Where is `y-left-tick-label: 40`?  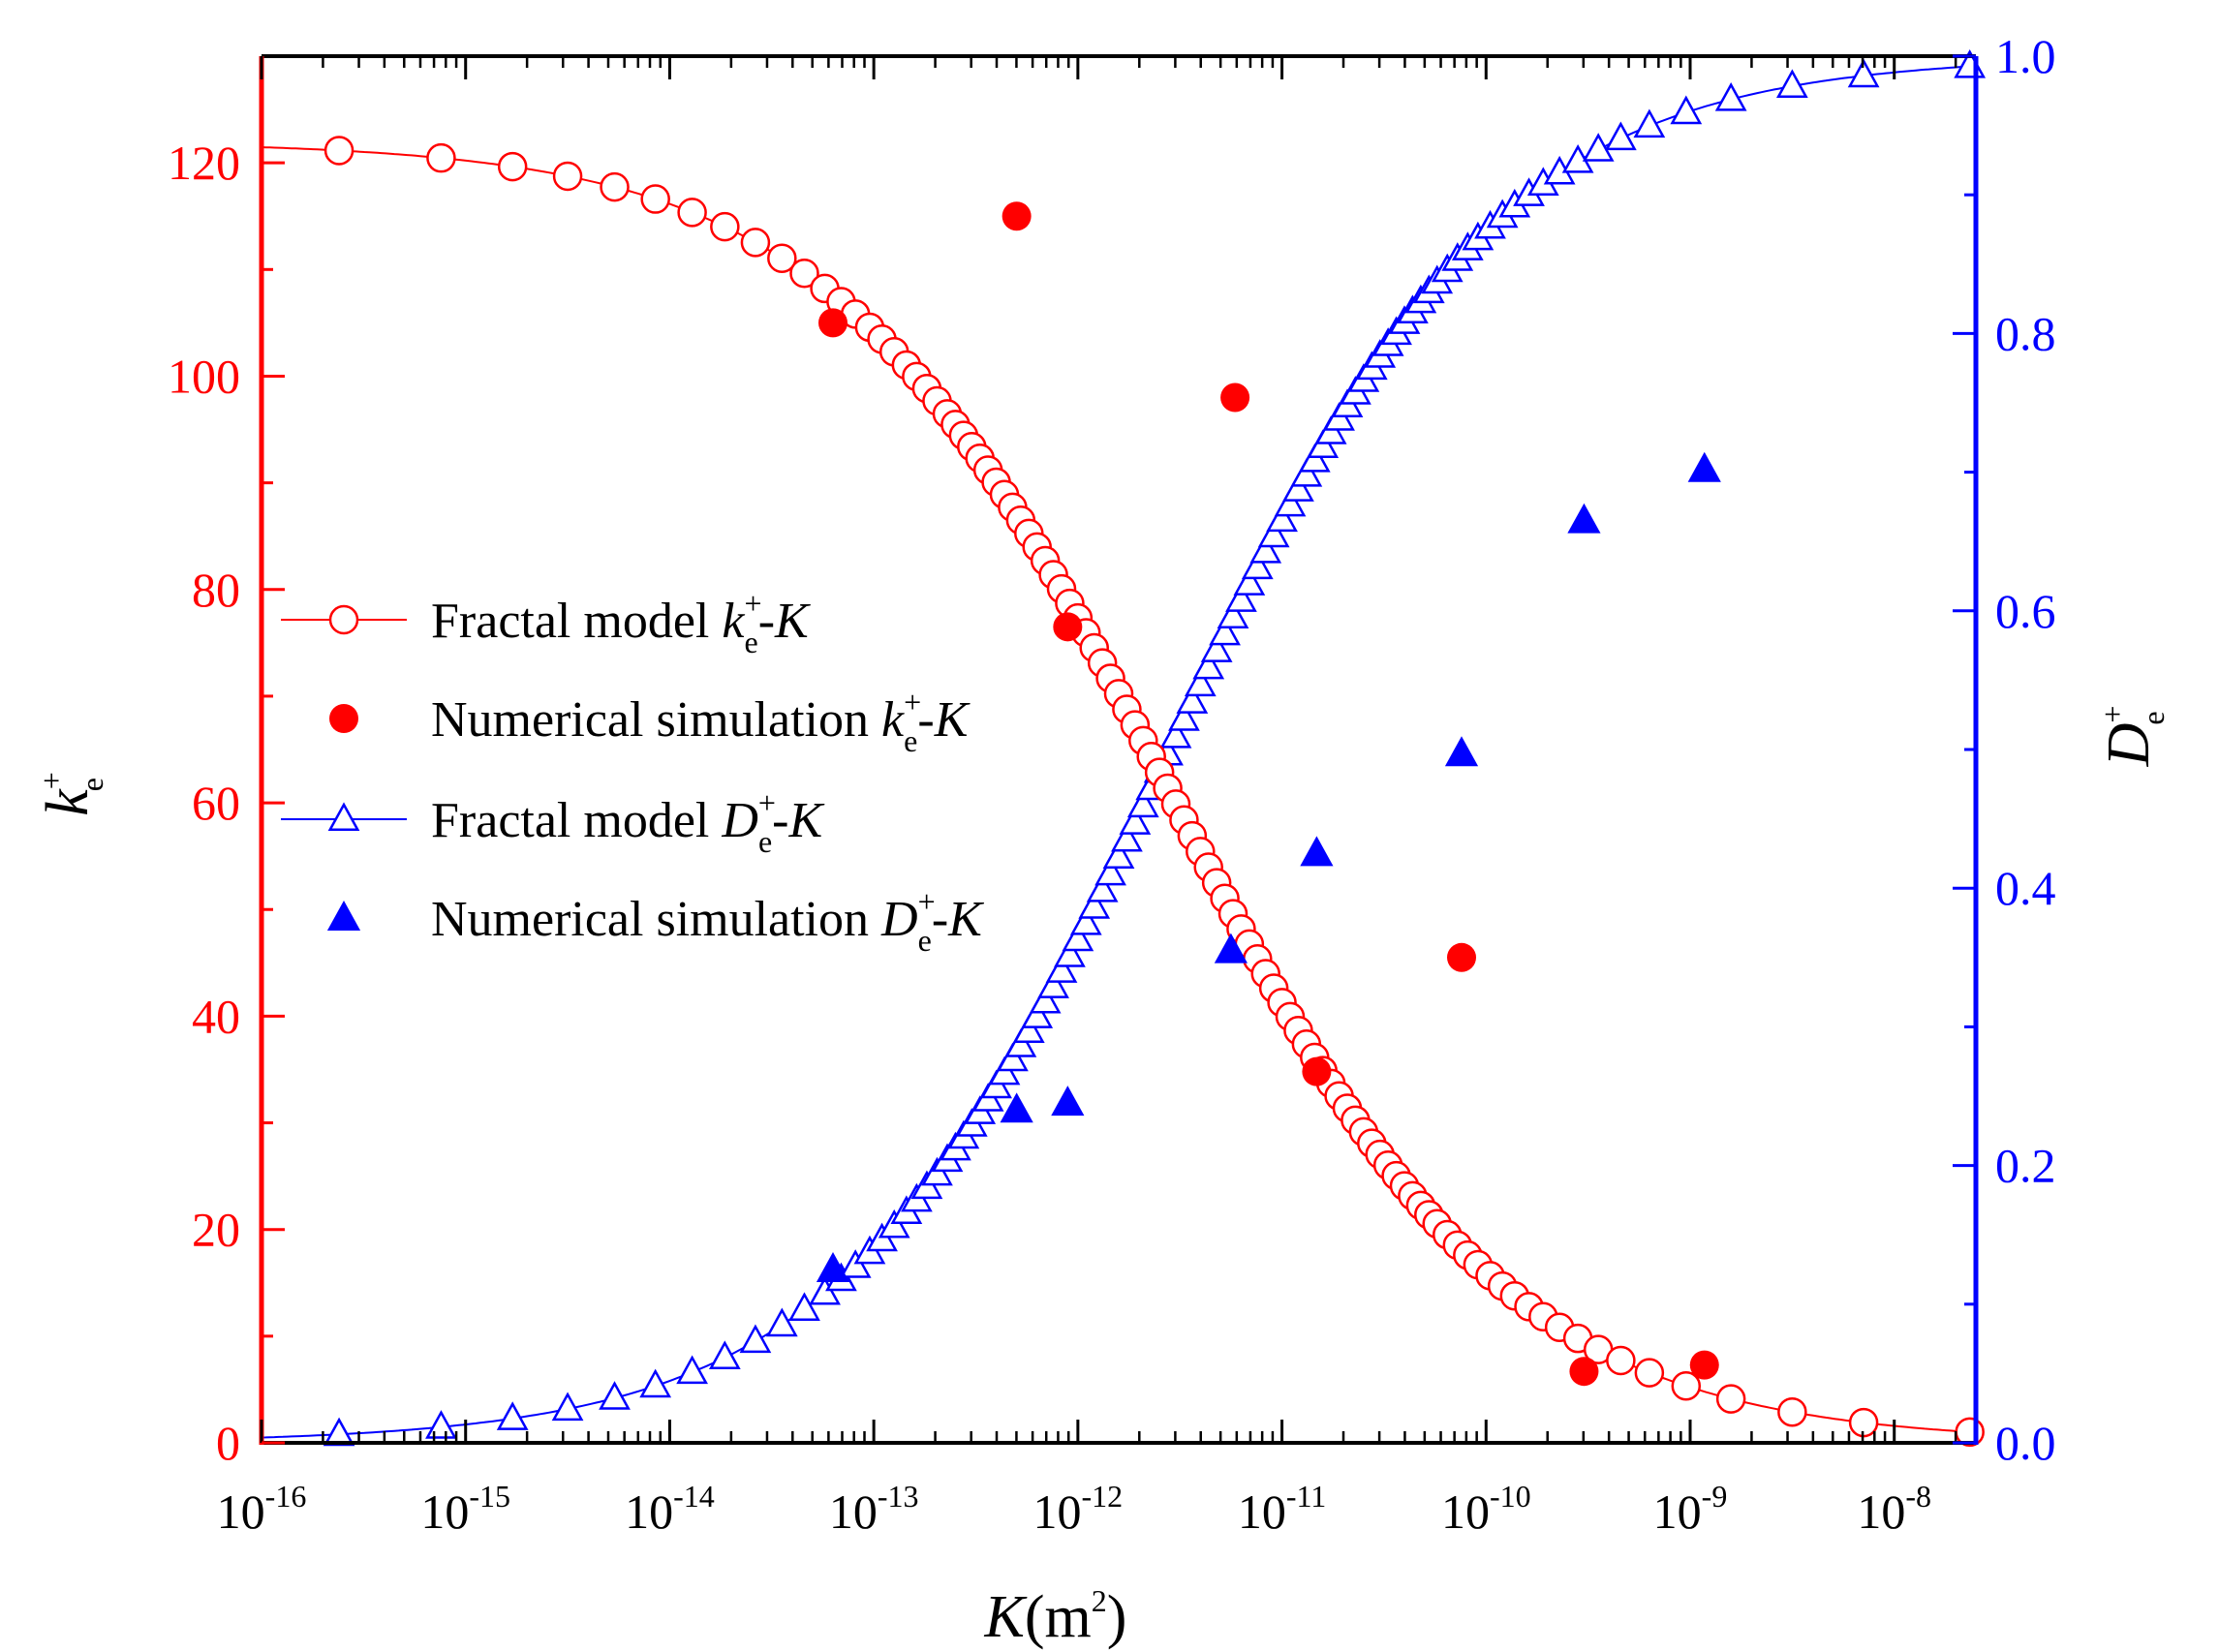 y-left-tick-label: 40 is located at coordinates (216, 1016).